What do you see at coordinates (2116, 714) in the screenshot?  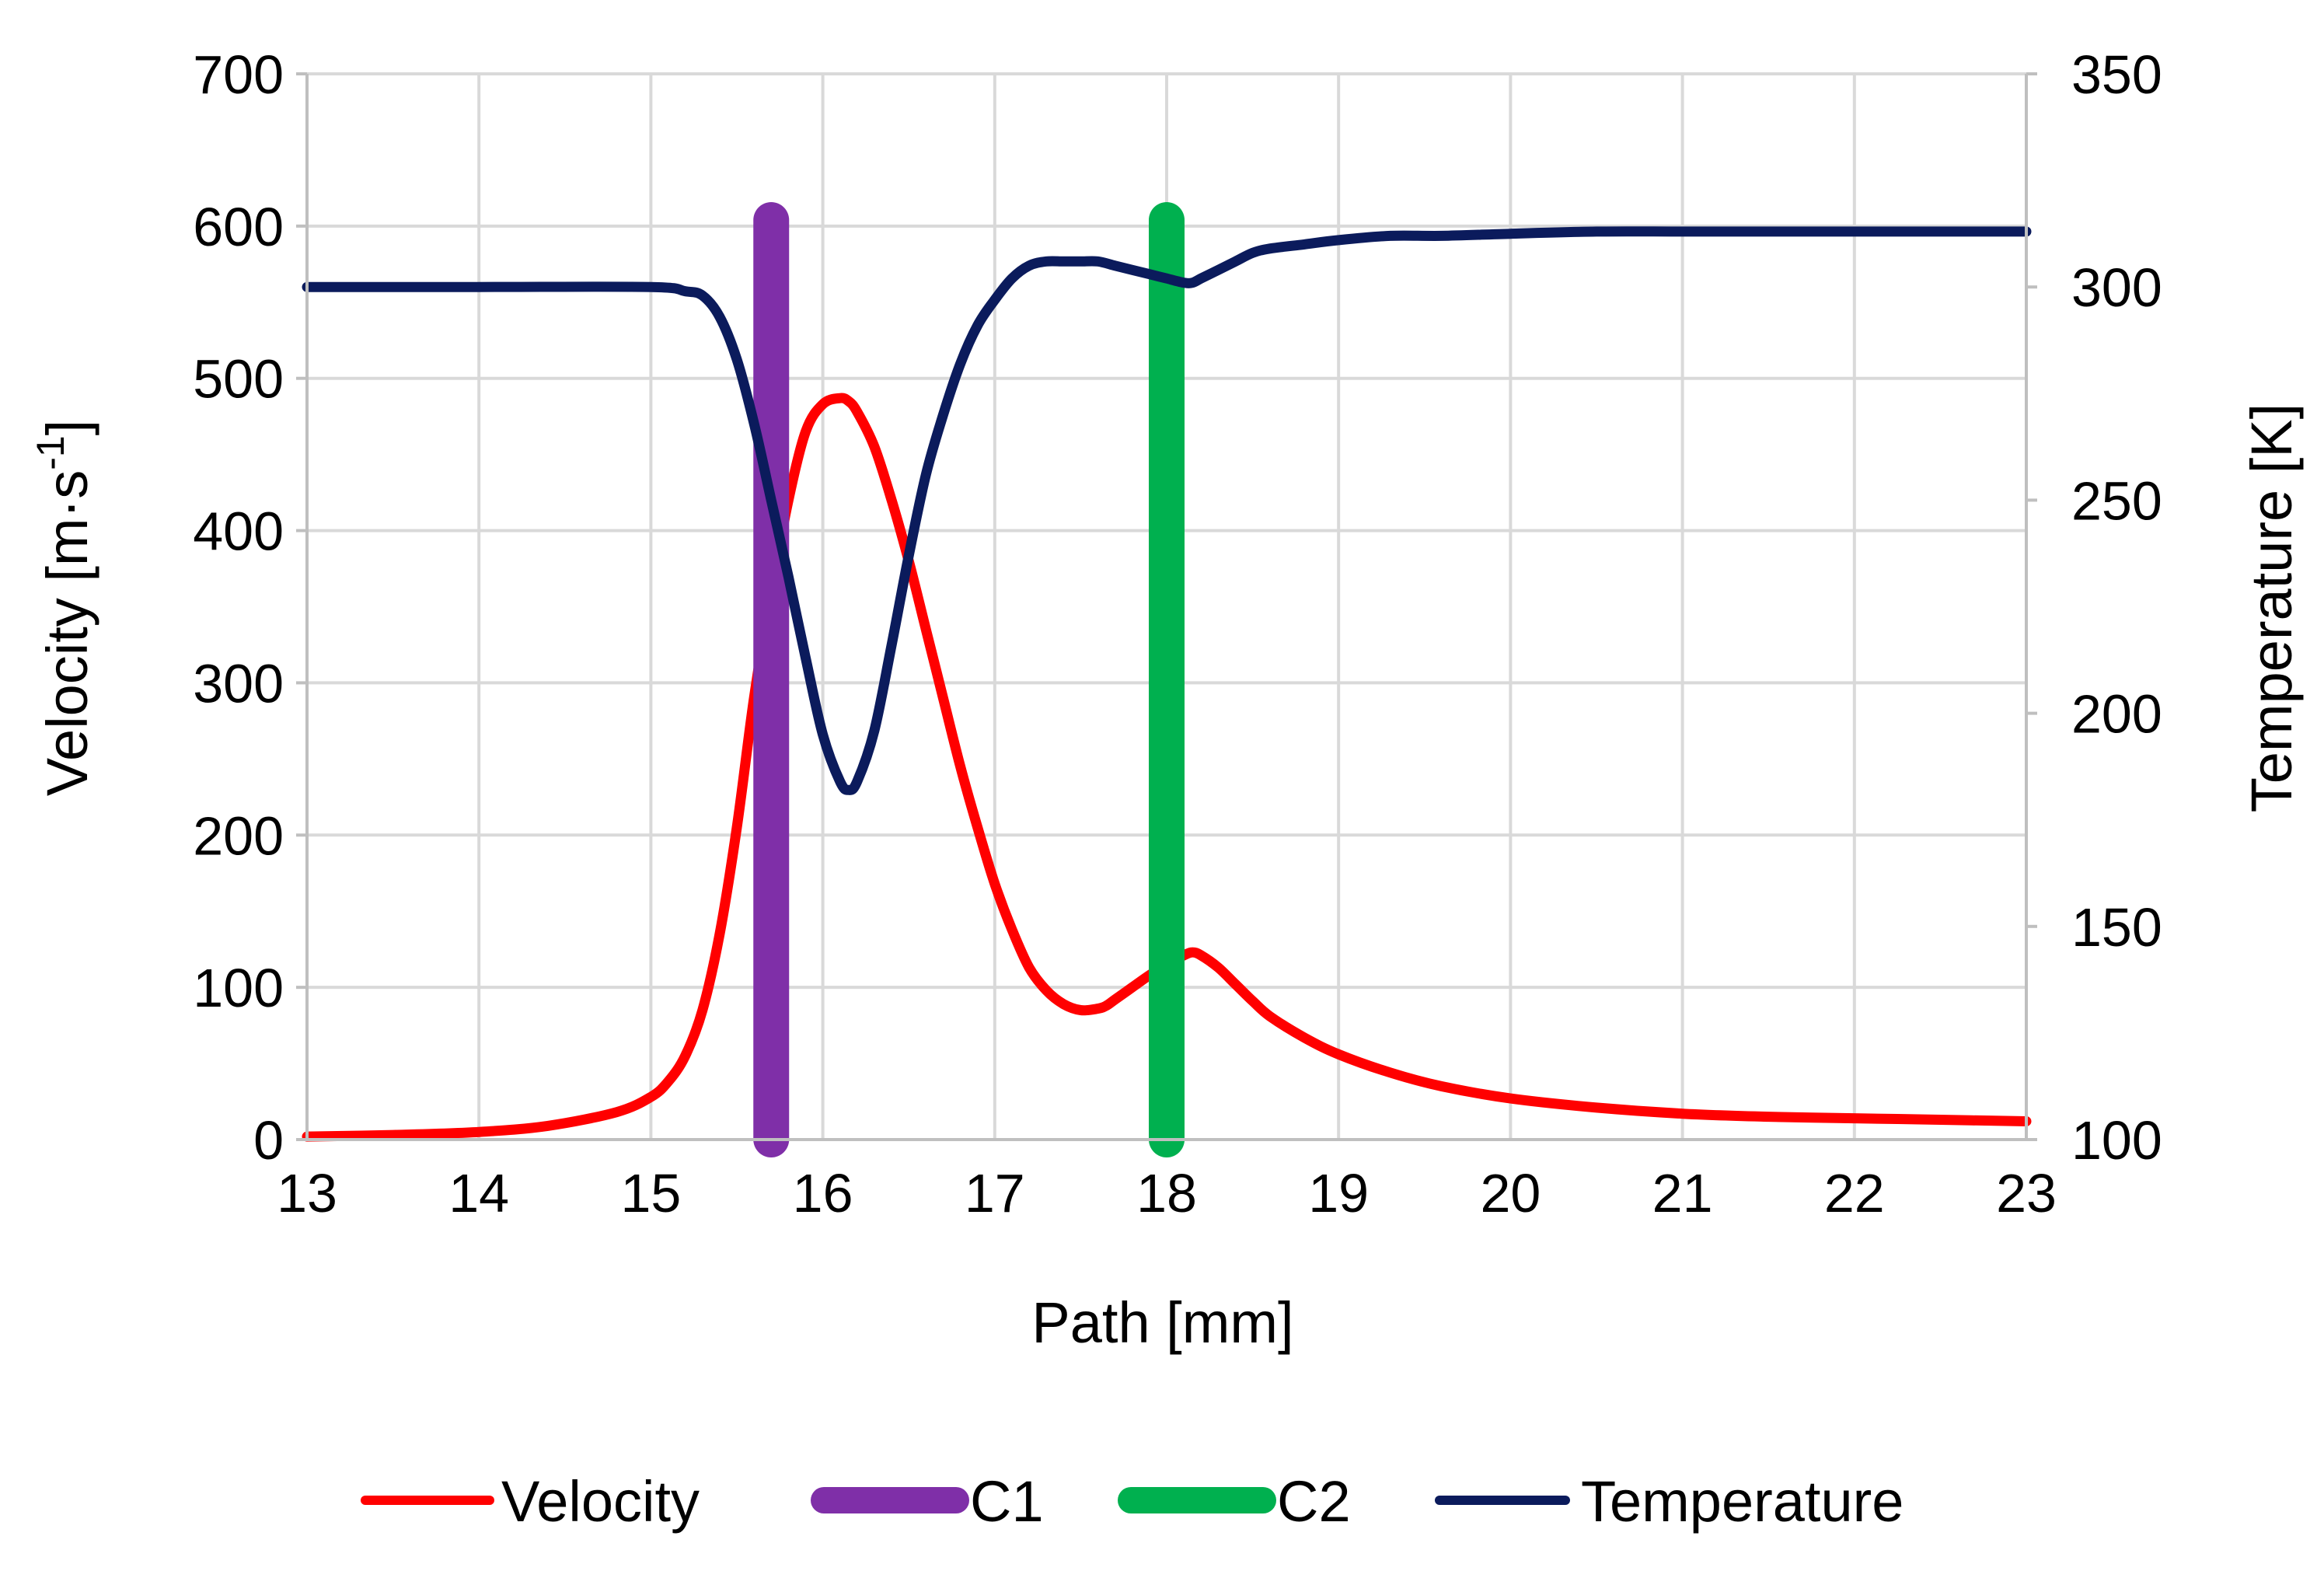 I see `y-right-tick-label: 200` at bounding box center [2116, 714].